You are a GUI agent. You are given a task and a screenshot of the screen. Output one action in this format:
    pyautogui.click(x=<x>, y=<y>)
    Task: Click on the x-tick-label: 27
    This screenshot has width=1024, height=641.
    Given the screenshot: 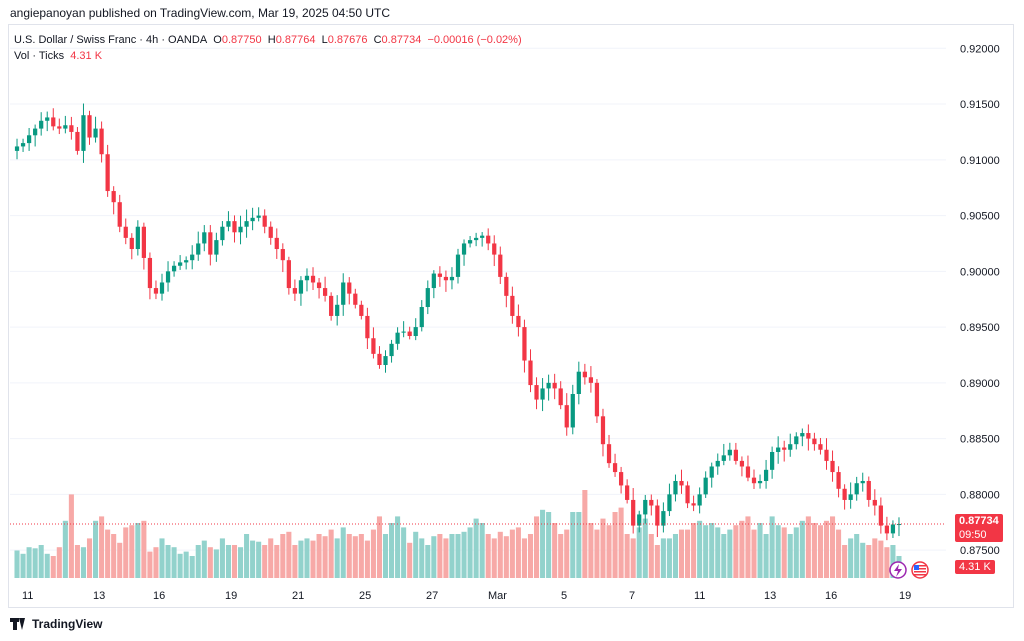 What is the action you would take?
    pyautogui.click(x=432, y=596)
    